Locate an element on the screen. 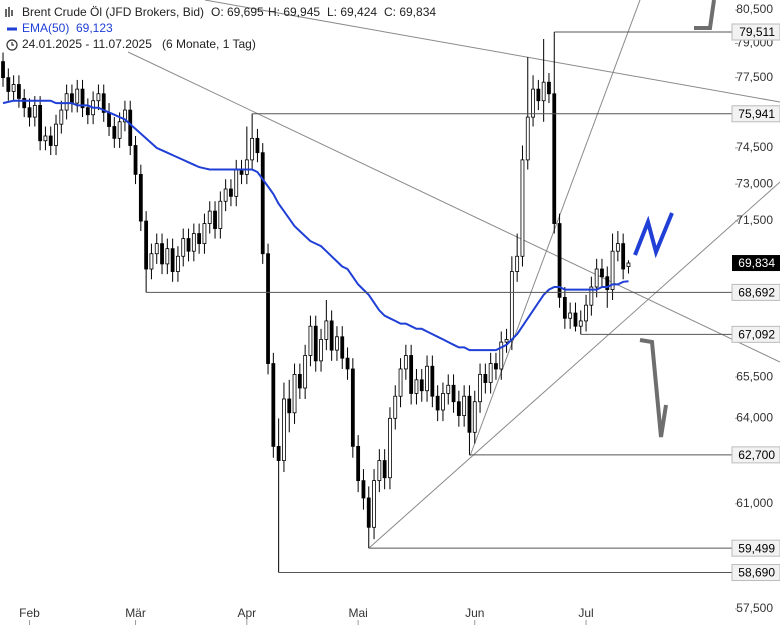  y-tick-label: 61,000 is located at coordinates (754, 503).